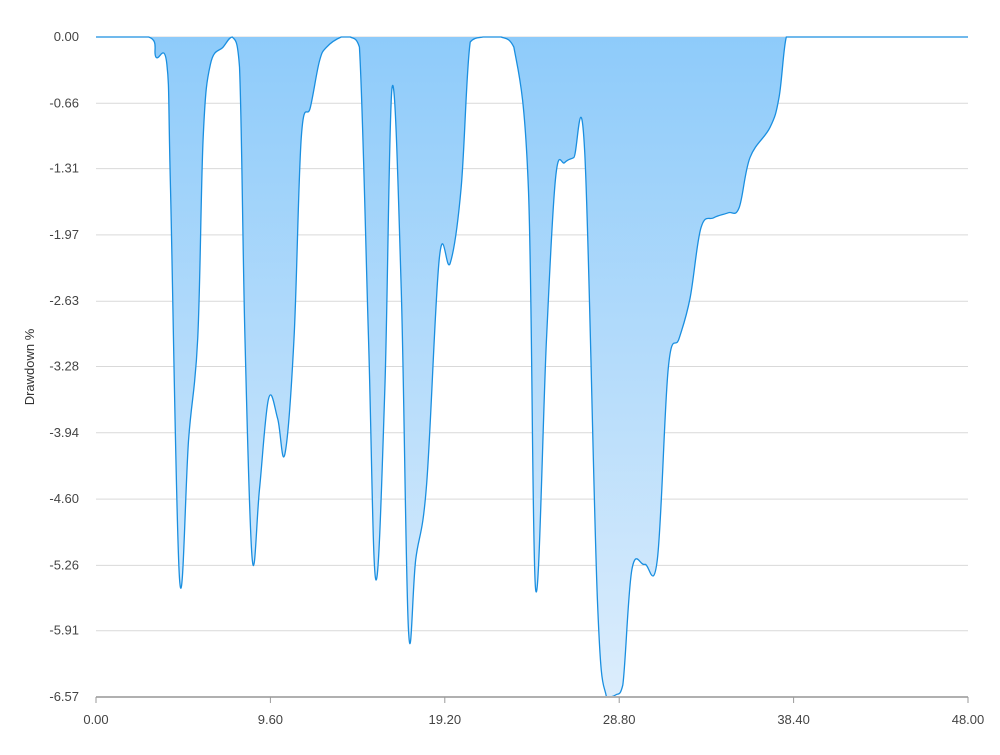  Describe the element at coordinates (64, 696) in the screenshot. I see `y-tick-label: -6.57` at that location.